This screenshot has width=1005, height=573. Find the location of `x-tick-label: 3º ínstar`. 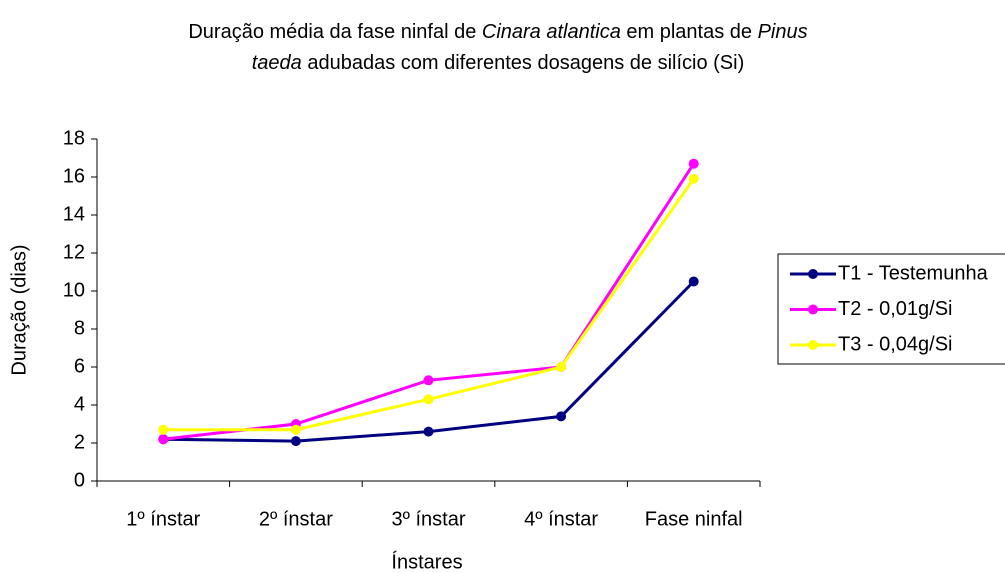

x-tick-label: 3º ínstar is located at coordinates (428, 519).